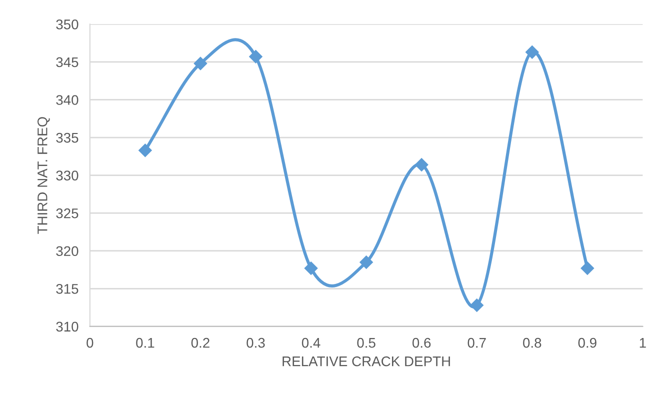 The width and height of the screenshot is (666, 403). Describe the element at coordinates (255, 343) in the screenshot. I see `x-tick-label: 0.3` at that location.